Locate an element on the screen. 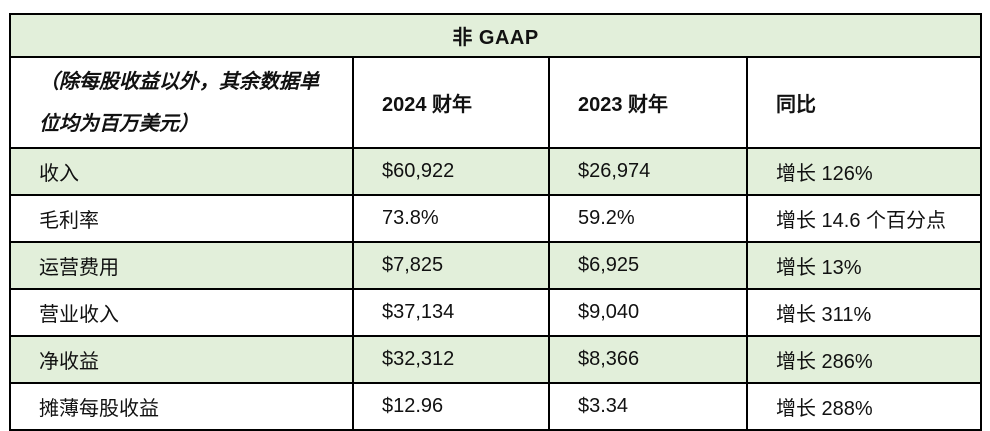  unit-note: （除每股收益以外，其余数据单位均为百万美元） is located at coordinates (181, 102).